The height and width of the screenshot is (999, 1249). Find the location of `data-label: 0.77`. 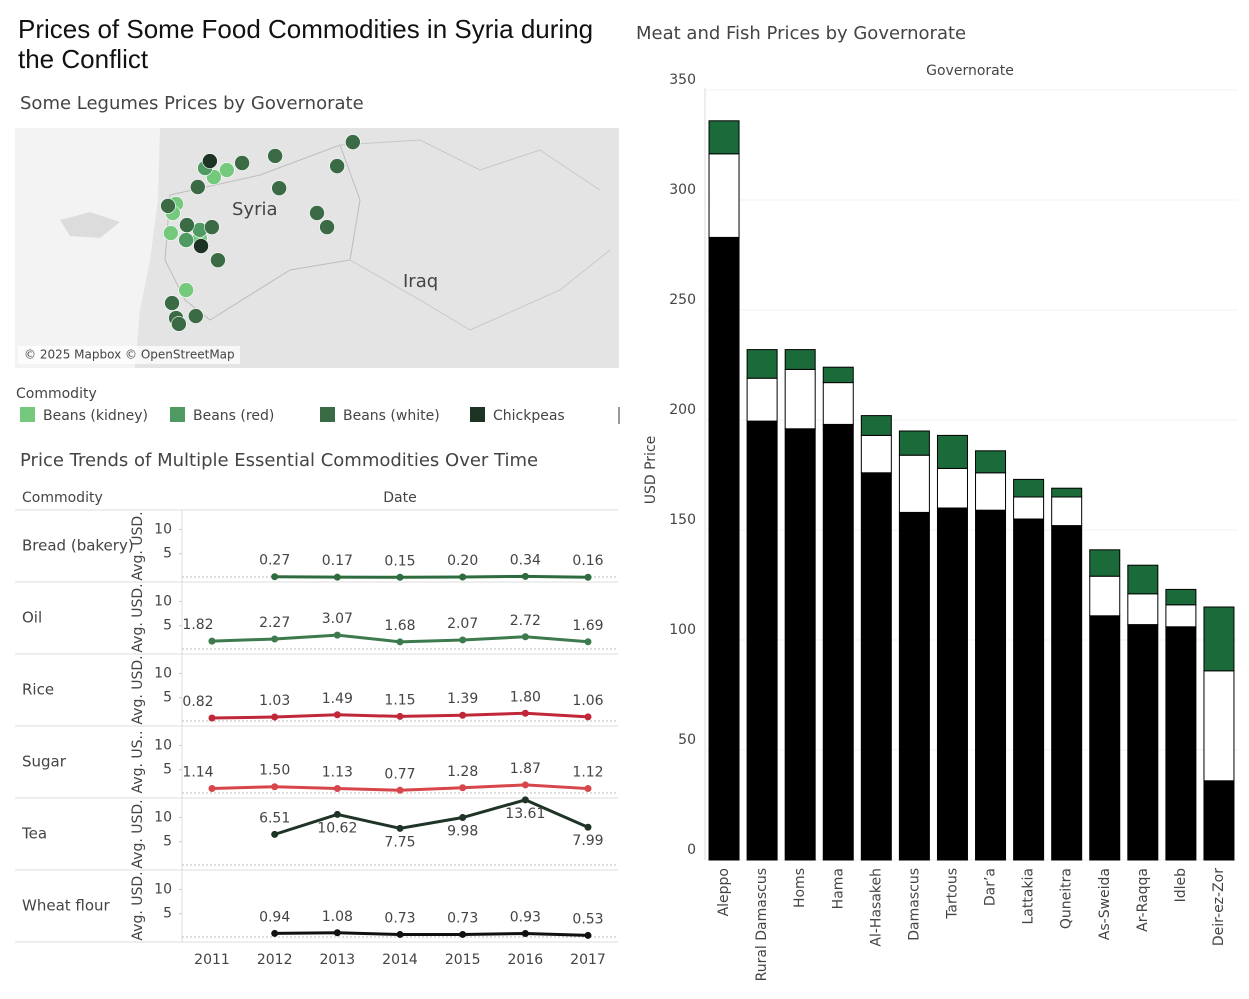

data-label: 0.77 is located at coordinates (399, 774).